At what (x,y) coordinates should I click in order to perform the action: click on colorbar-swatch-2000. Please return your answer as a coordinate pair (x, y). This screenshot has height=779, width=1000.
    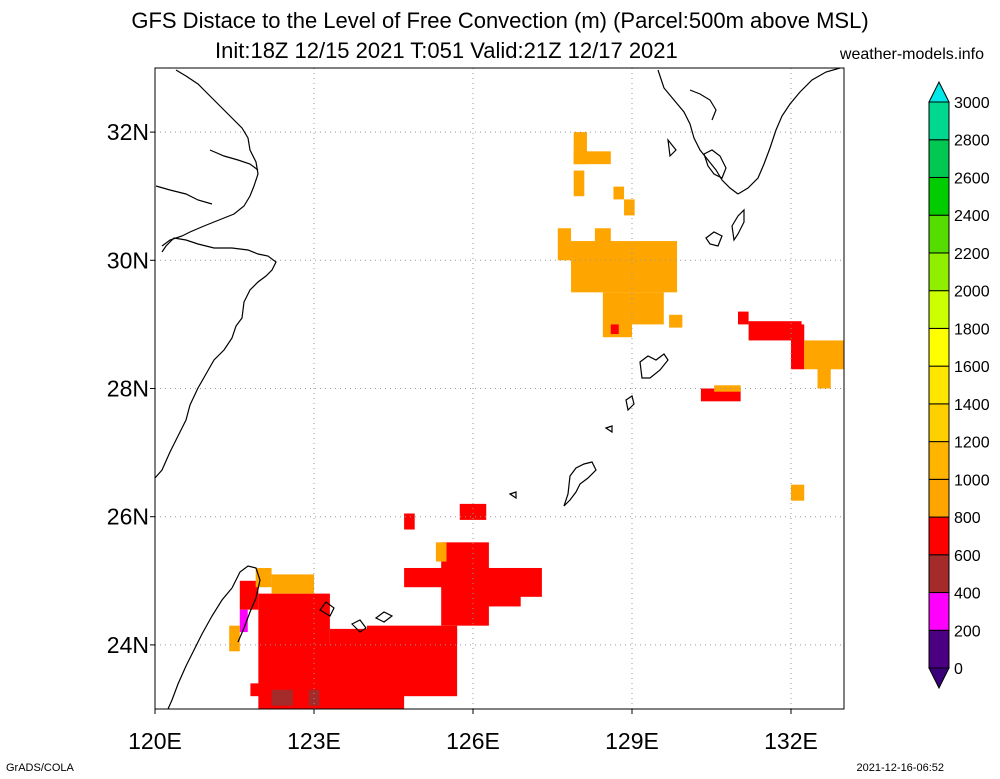
    Looking at the image, I should click on (939, 272).